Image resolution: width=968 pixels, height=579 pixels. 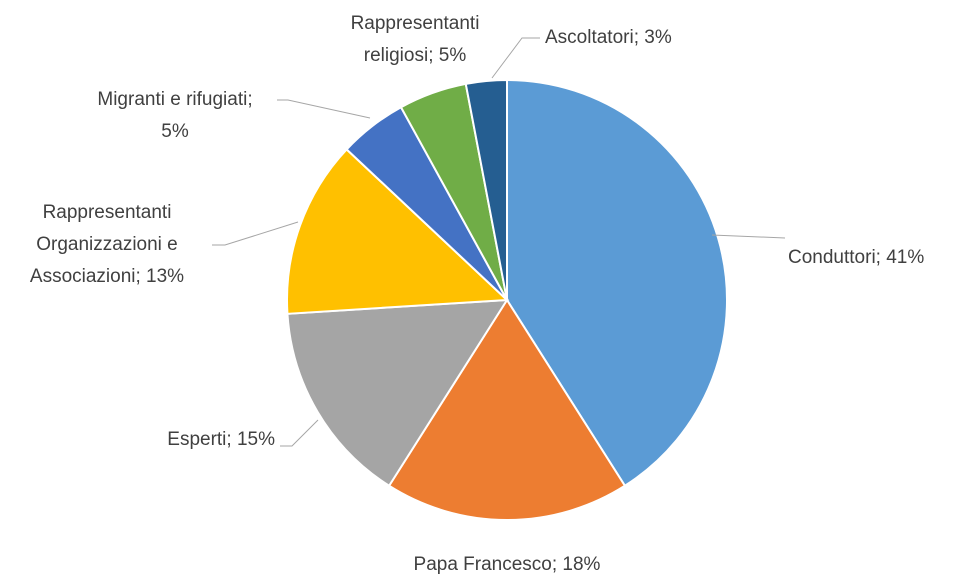 What do you see at coordinates (415, 55) in the screenshot?
I see `label-line: religiosi; 5%` at bounding box center [415, 55].